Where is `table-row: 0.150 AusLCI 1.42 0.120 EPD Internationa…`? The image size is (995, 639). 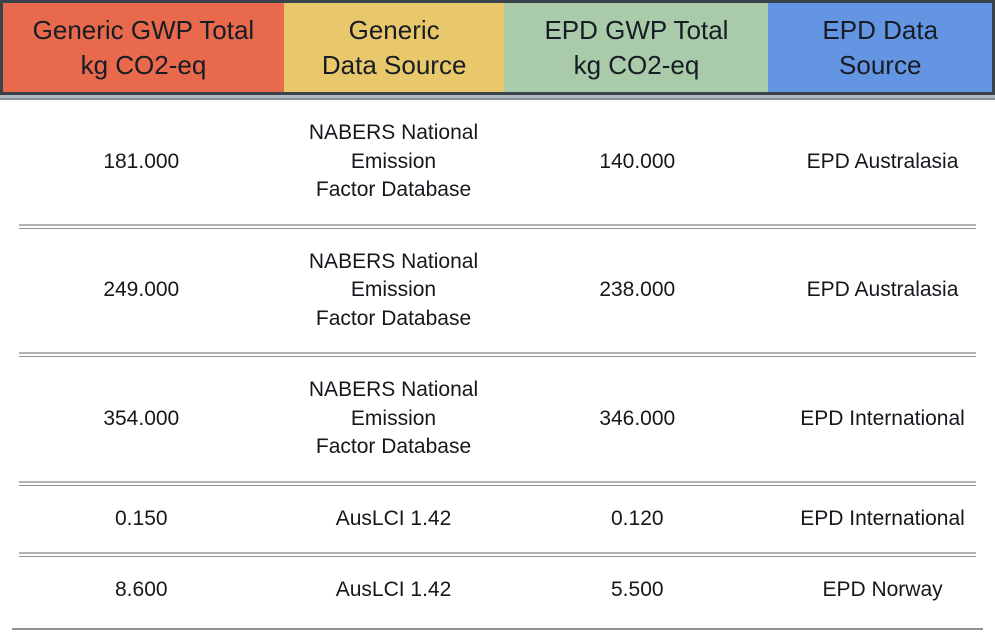
table-row: 0.150 AusLCI 1.42 0.120 EPD Internationa… is located at coordinates (497, 519).